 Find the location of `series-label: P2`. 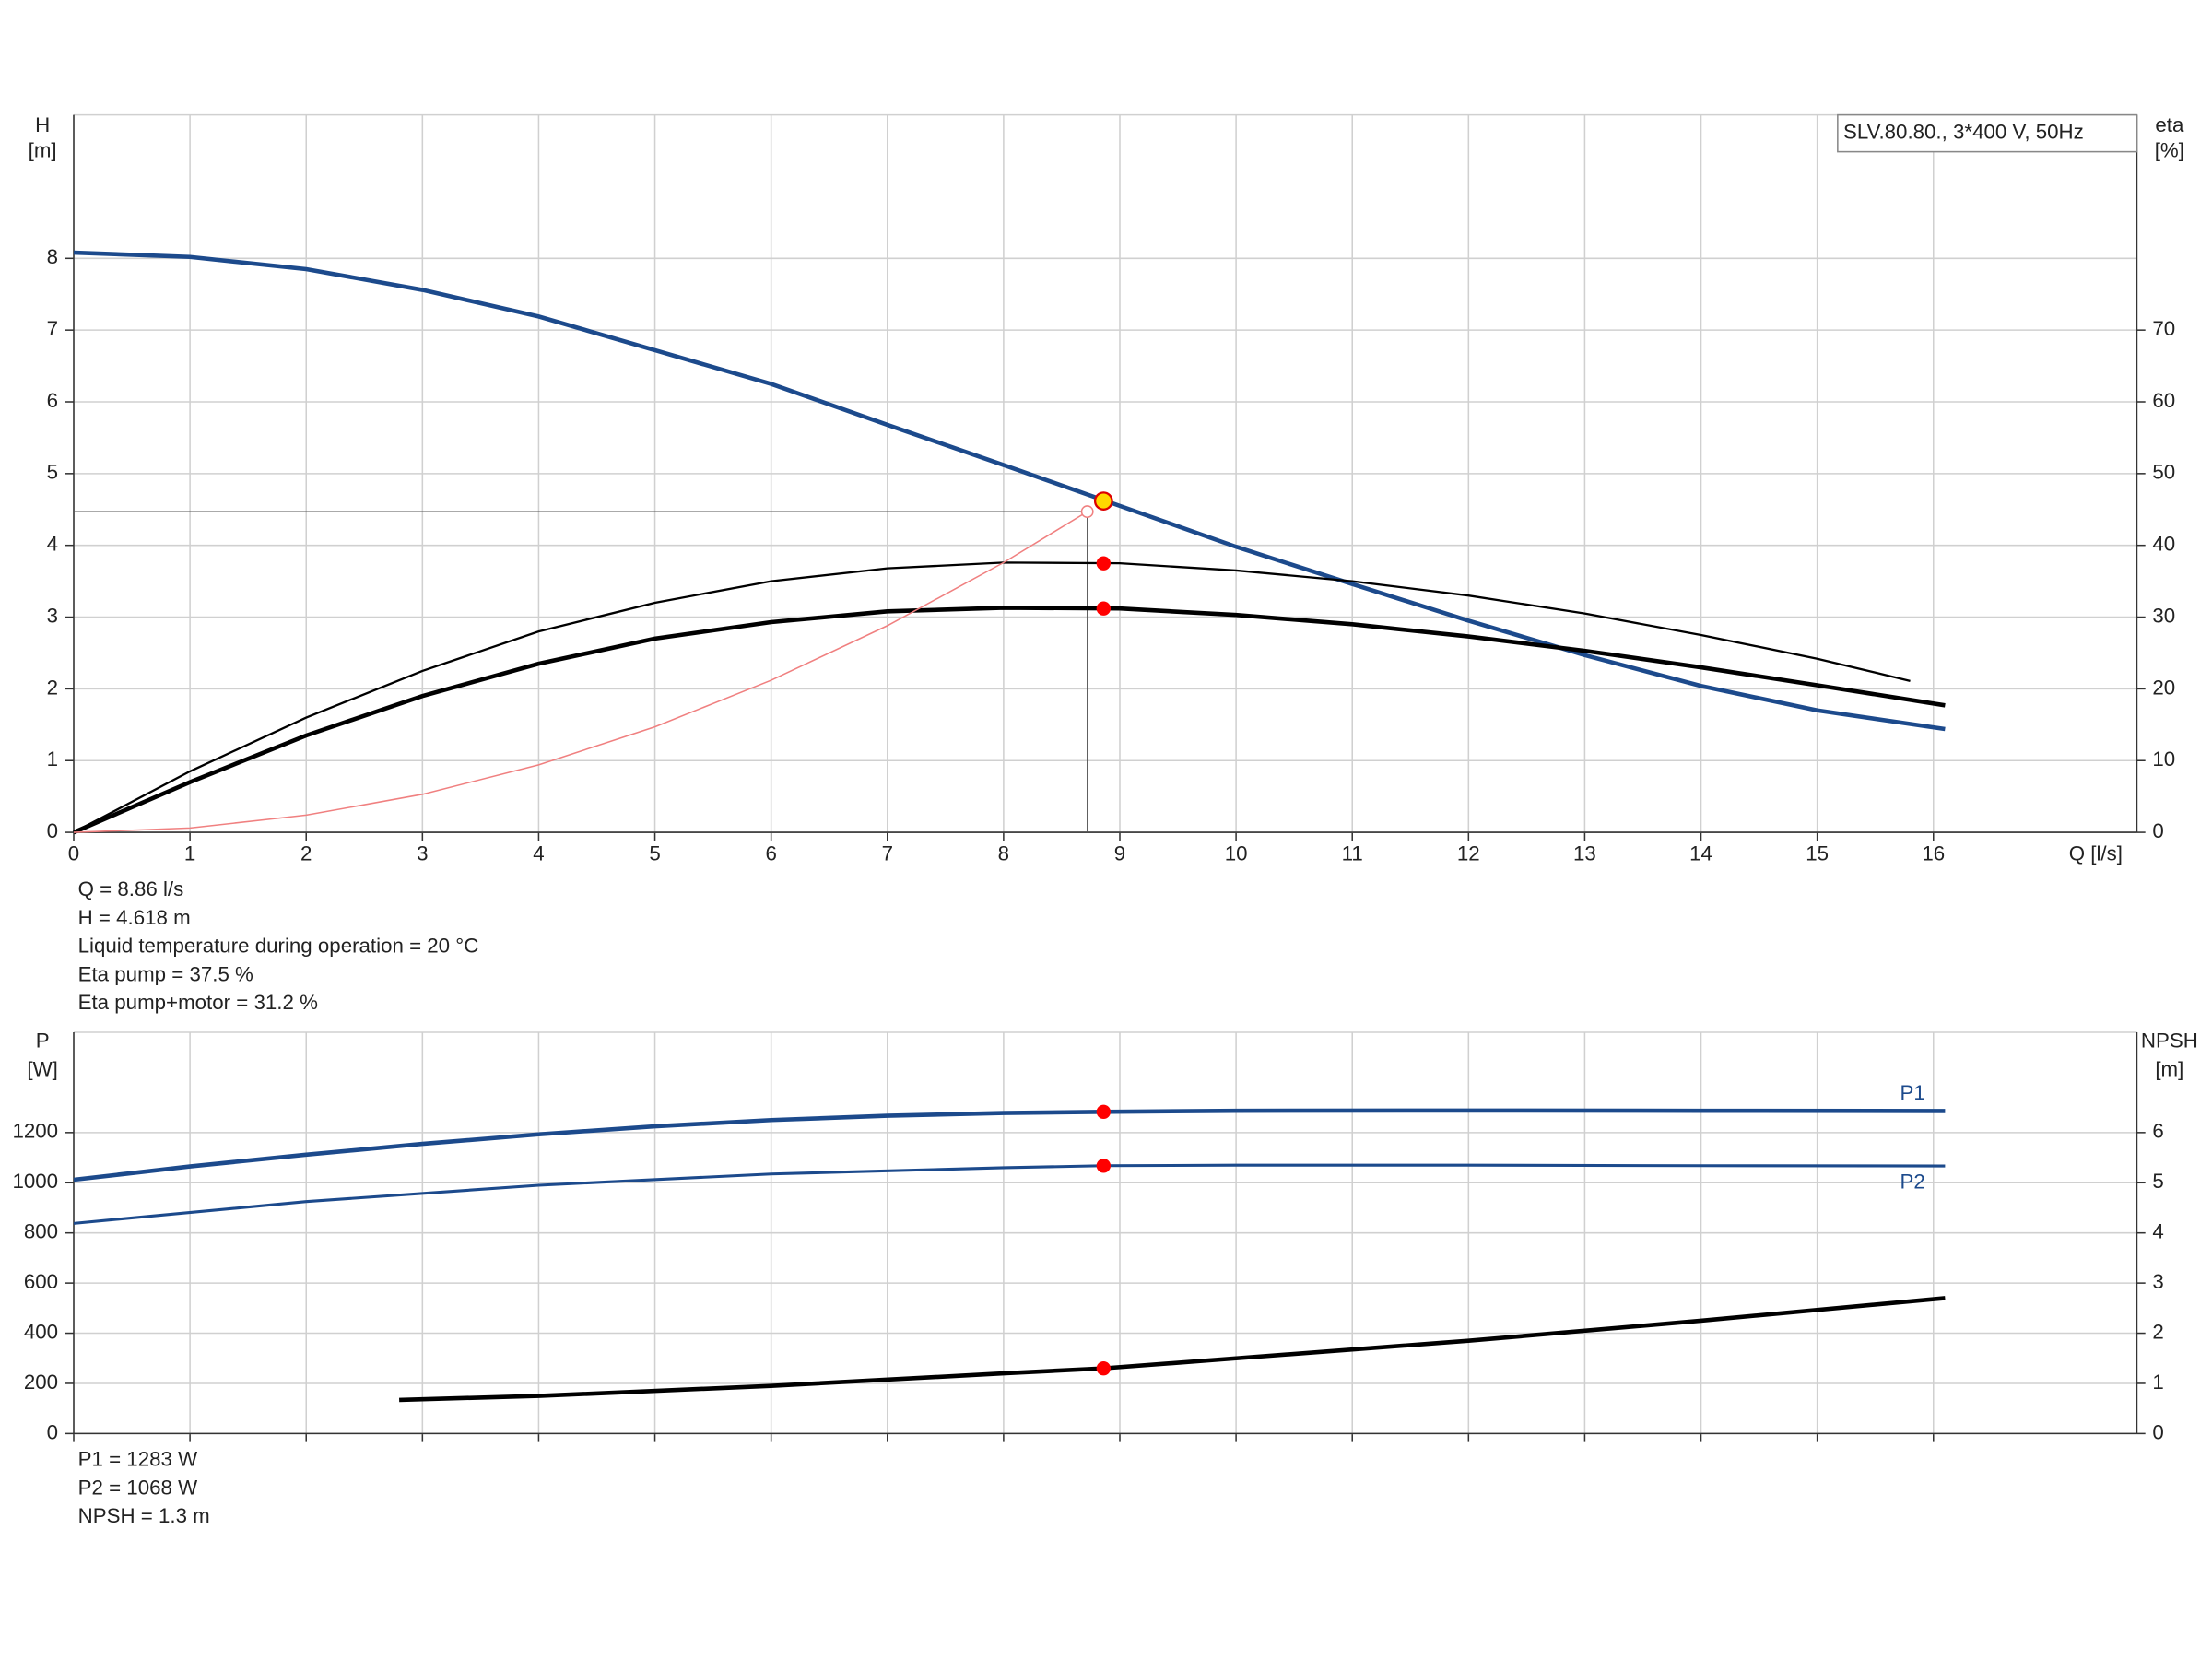

series-label: P2 is located at coordinates (1912, 1181).